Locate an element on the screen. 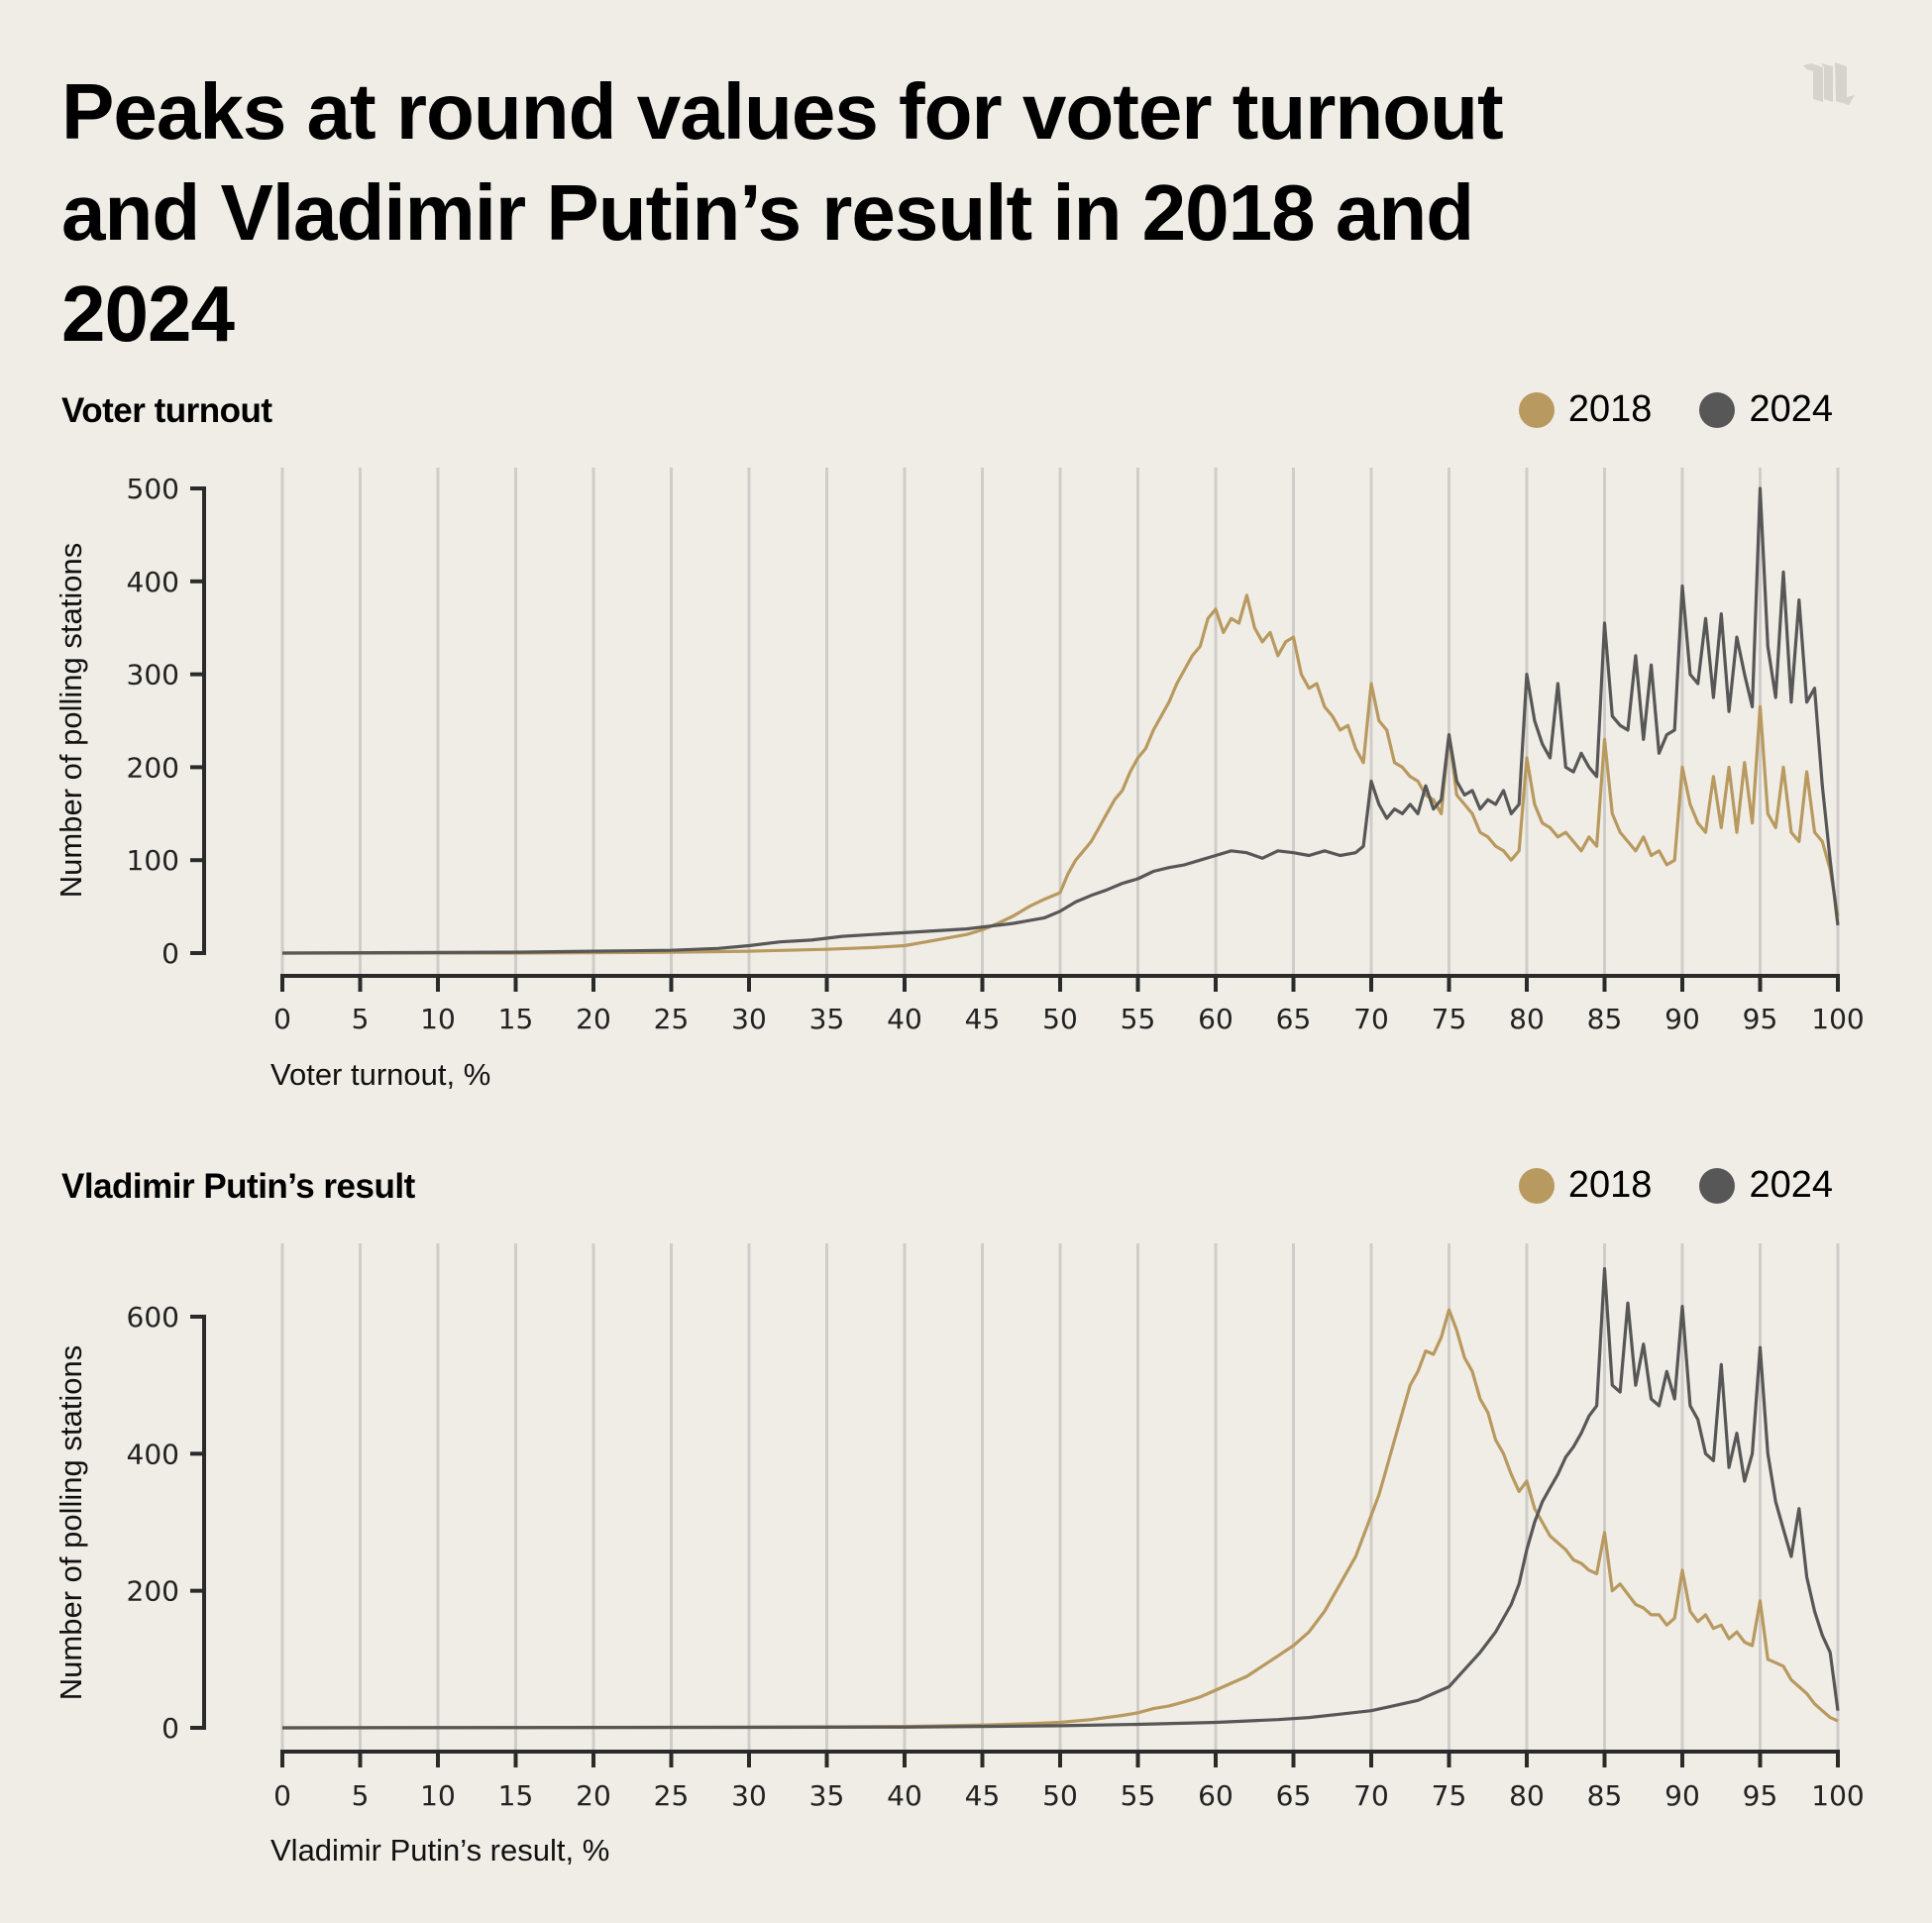 The width and height of the screenshot is (1932, 1923). x-tick-label: 100 is located at coordinates (1837, 1019).